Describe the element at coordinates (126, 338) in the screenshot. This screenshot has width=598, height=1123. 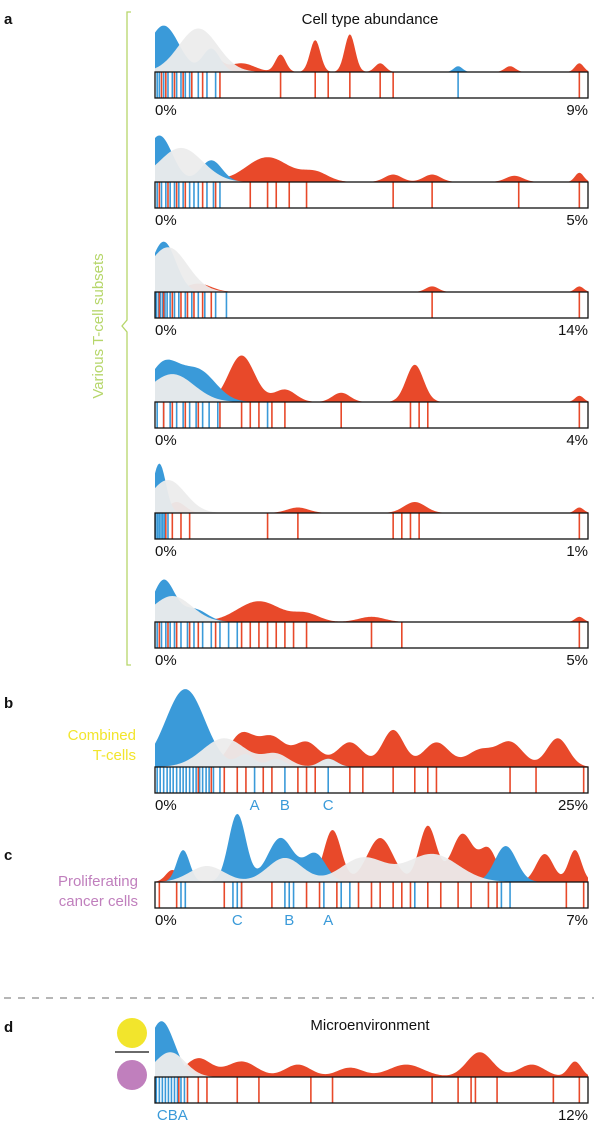
I see `t-cell-subsets-bracket` at that location.